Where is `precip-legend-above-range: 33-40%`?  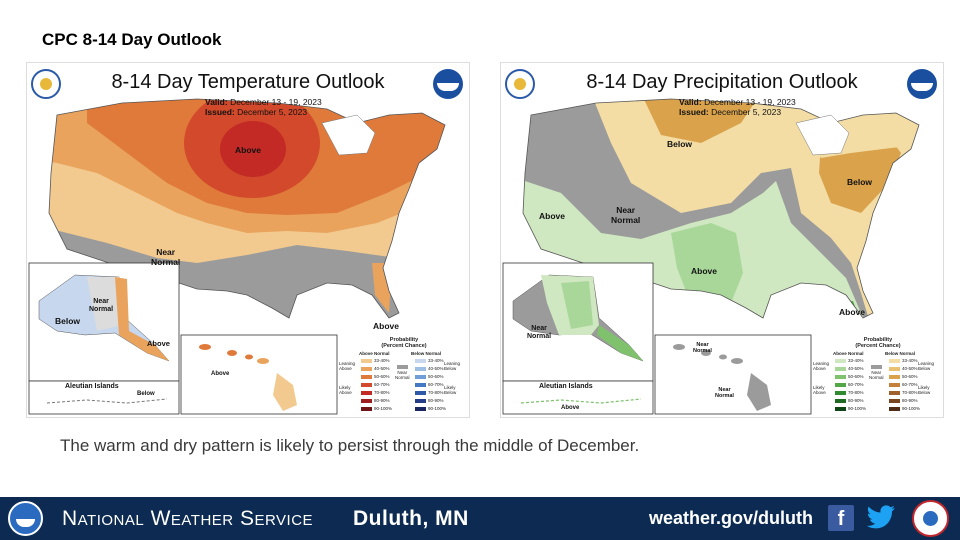 precip-legend-above-range: 33-40% is located at coordinates (856, 360).